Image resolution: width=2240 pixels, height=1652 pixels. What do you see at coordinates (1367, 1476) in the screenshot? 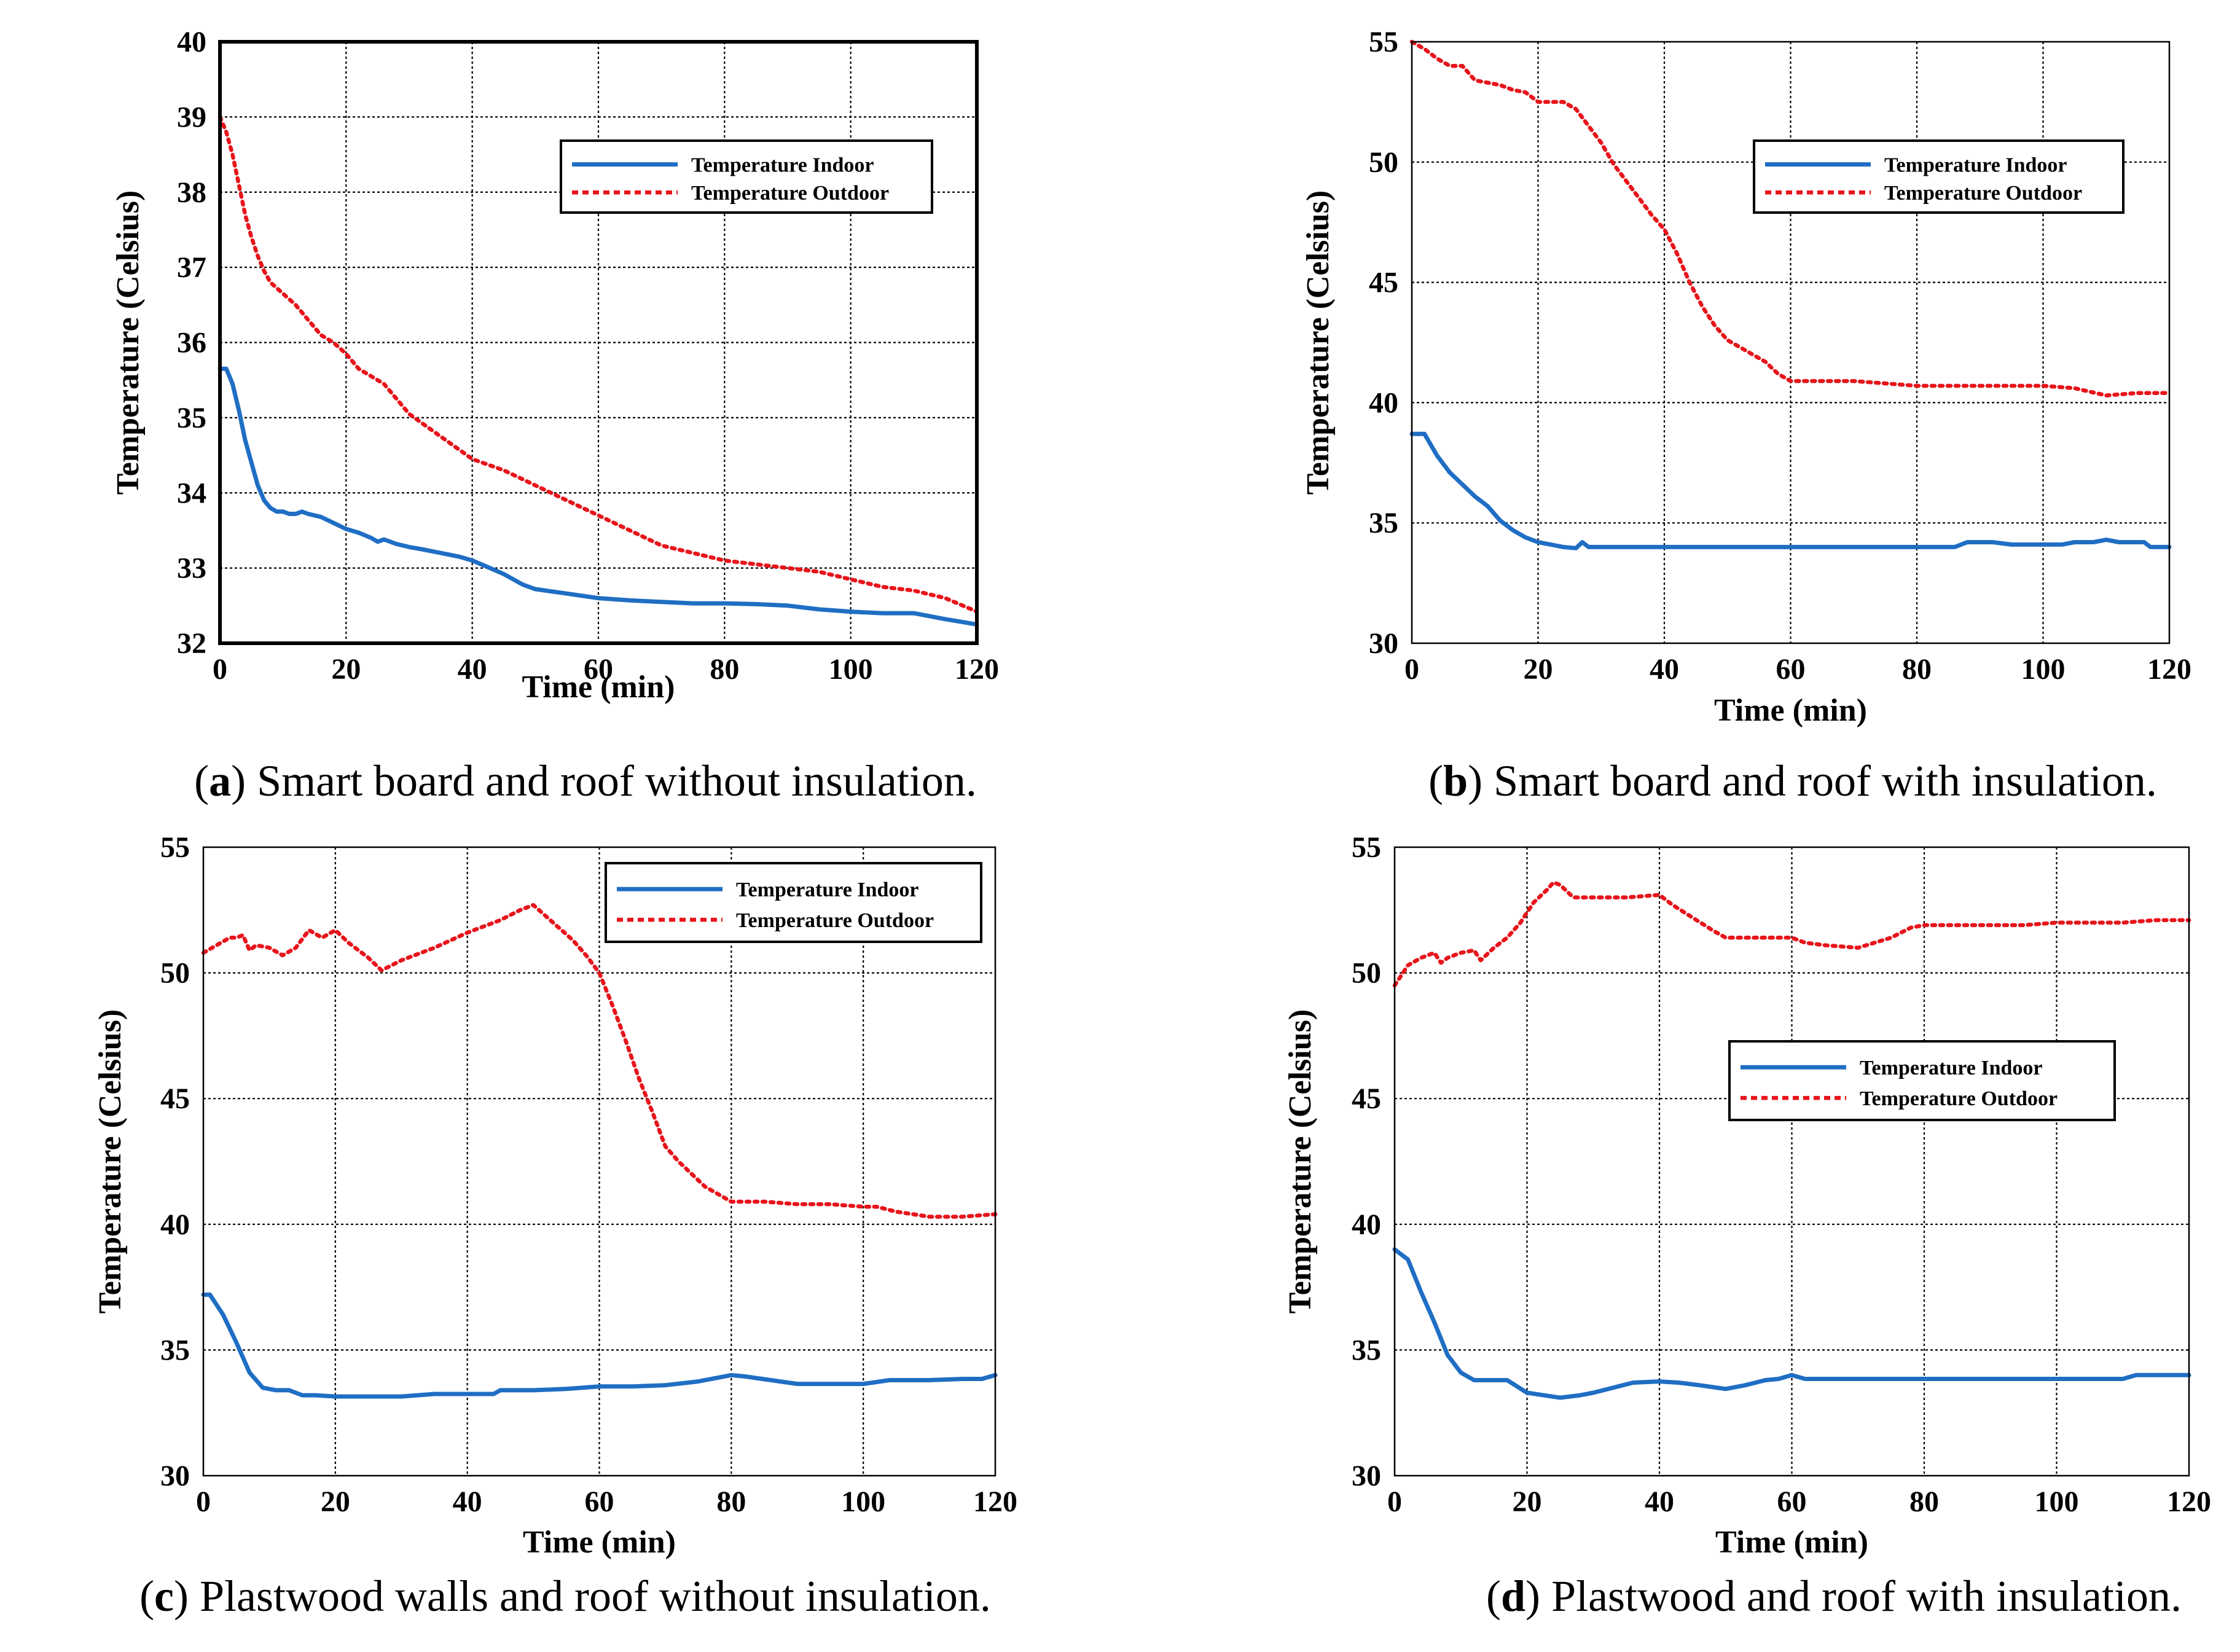
I see `panel-d-y-tick-30: 30` at bounding box center [1367, 1476].